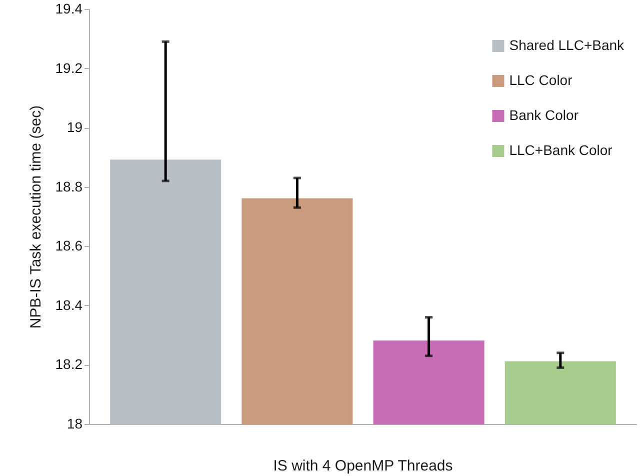 The width and height of the screenshot is (641, 476). I want to click on x-tick-label: IS with 4 OpenMP Threads, so click(363, 466).